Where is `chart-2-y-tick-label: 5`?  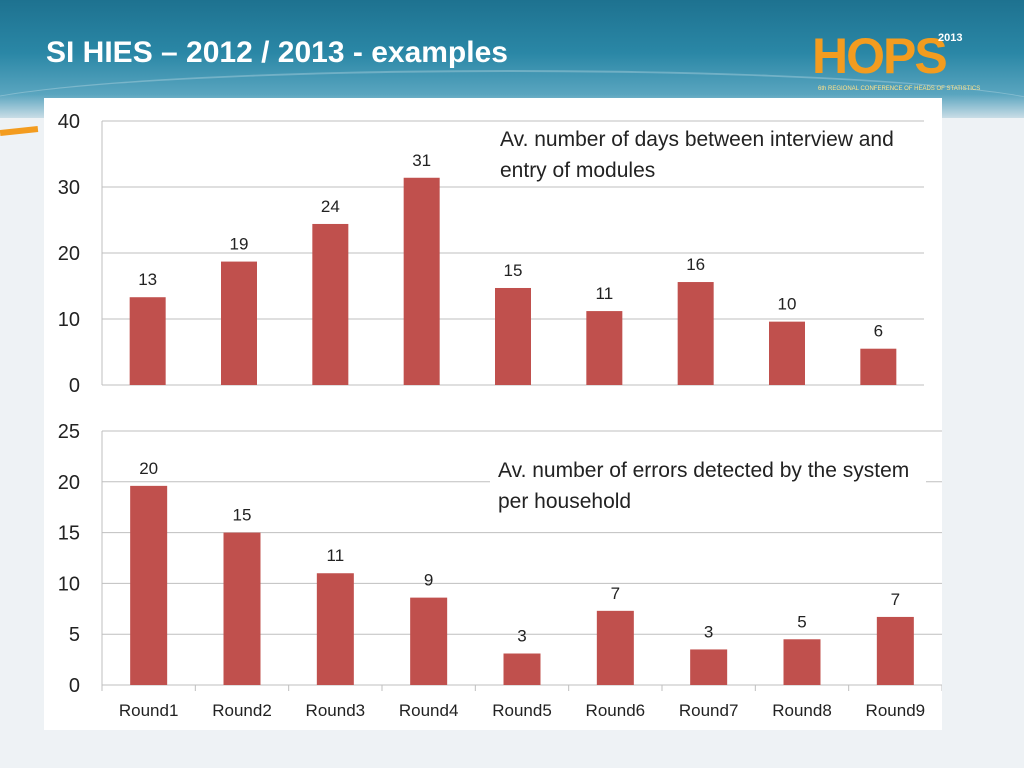 chart-2-y-tick-label: 5 is located at coordinates (74, 635).